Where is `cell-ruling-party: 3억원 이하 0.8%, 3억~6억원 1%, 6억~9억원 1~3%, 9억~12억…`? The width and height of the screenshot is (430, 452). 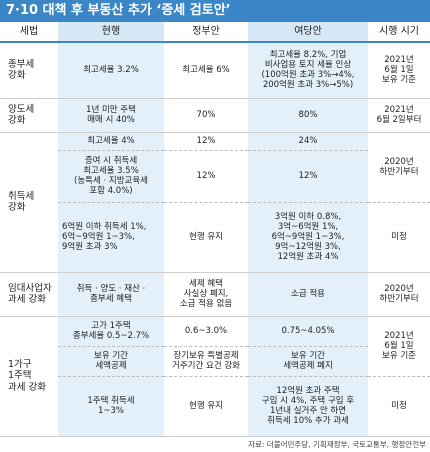 cell-ruling-party: 3억원 이하 0.8%, 3억~6억원 1%, 6억~9억원 1~3%, 9억~12억… is located at coordinates (308, 237).